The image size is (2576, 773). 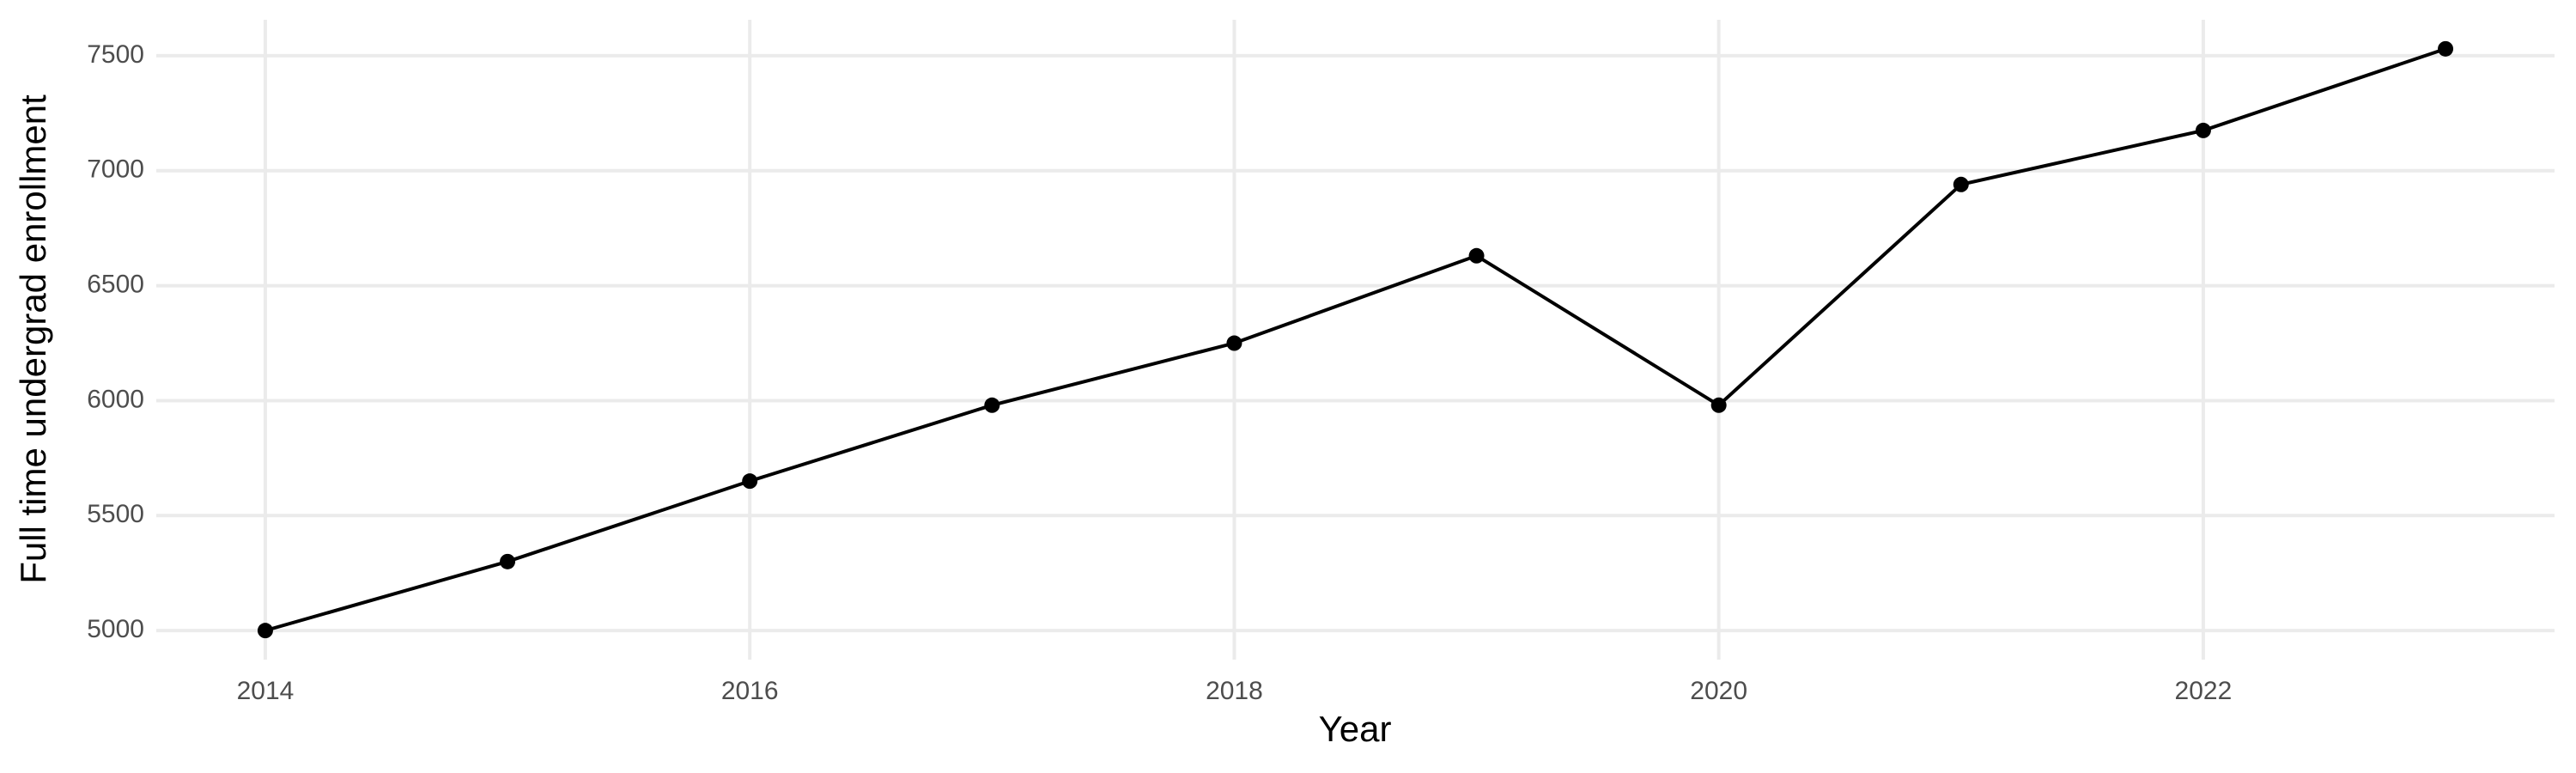 What do you see at coordinates (116, 399) in the screenshot?
I see `y-tick-label: 6000` at bounding box center [116, 399].